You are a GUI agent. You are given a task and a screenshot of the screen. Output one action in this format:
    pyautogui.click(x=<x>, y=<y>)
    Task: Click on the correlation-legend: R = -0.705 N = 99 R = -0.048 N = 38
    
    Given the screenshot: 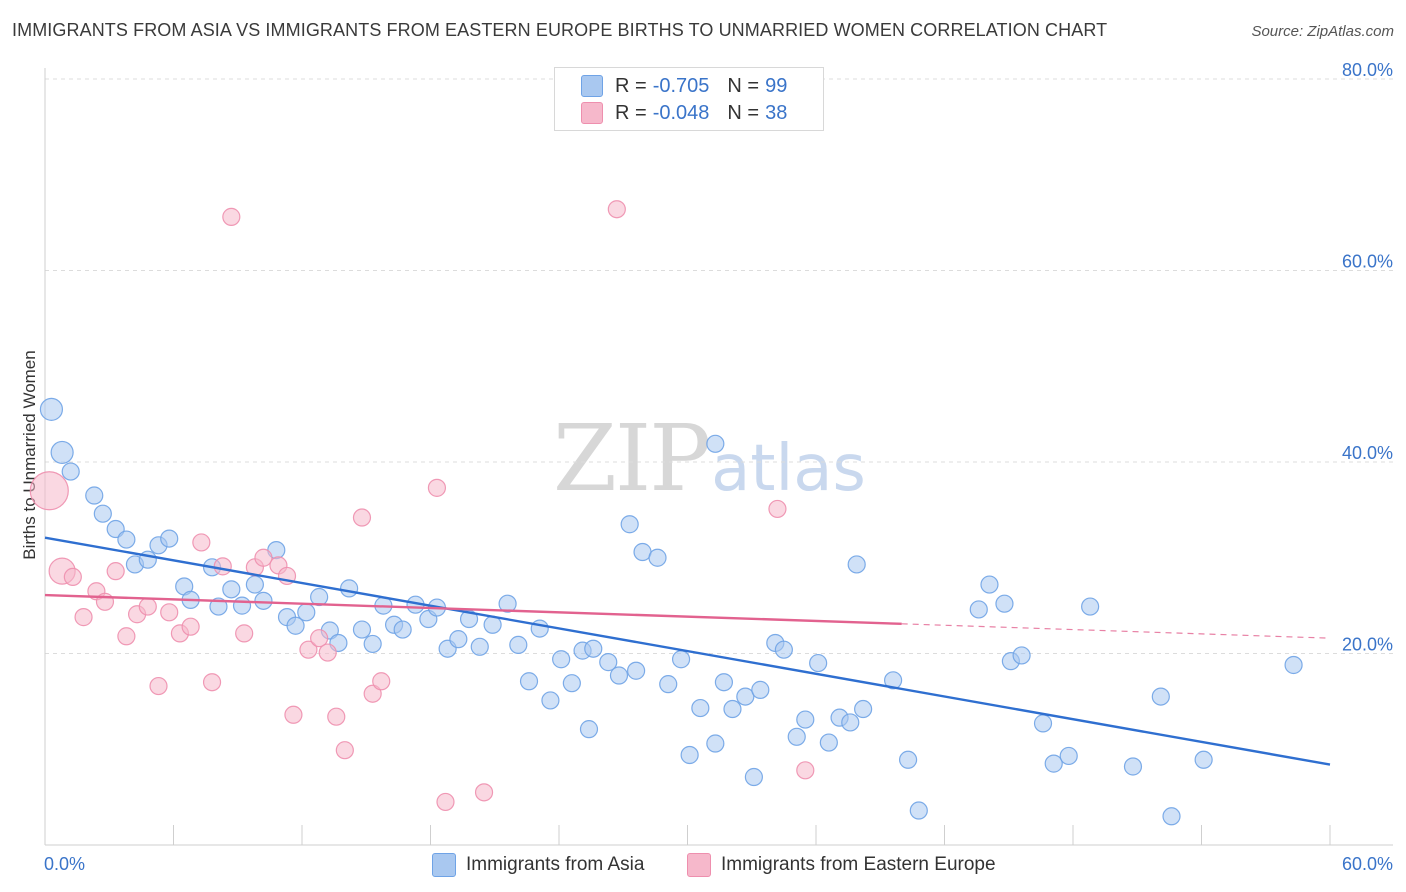 What is the action you would take?
    pyautogui.click(x=689, y=99)
    